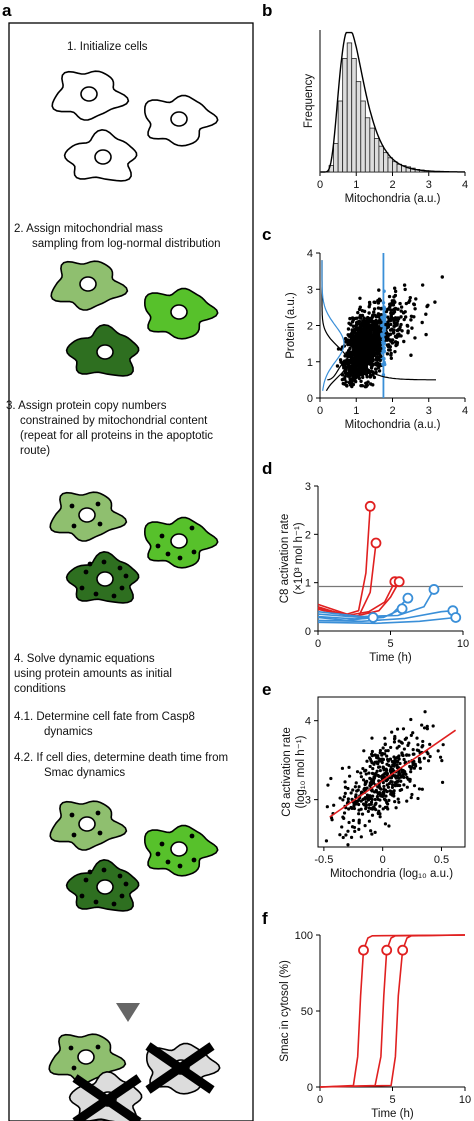  What do you see at coordinates (465, 1100) in the screenshot?
I see `x-tick-label: 10` at bounding box center [465, 1100].